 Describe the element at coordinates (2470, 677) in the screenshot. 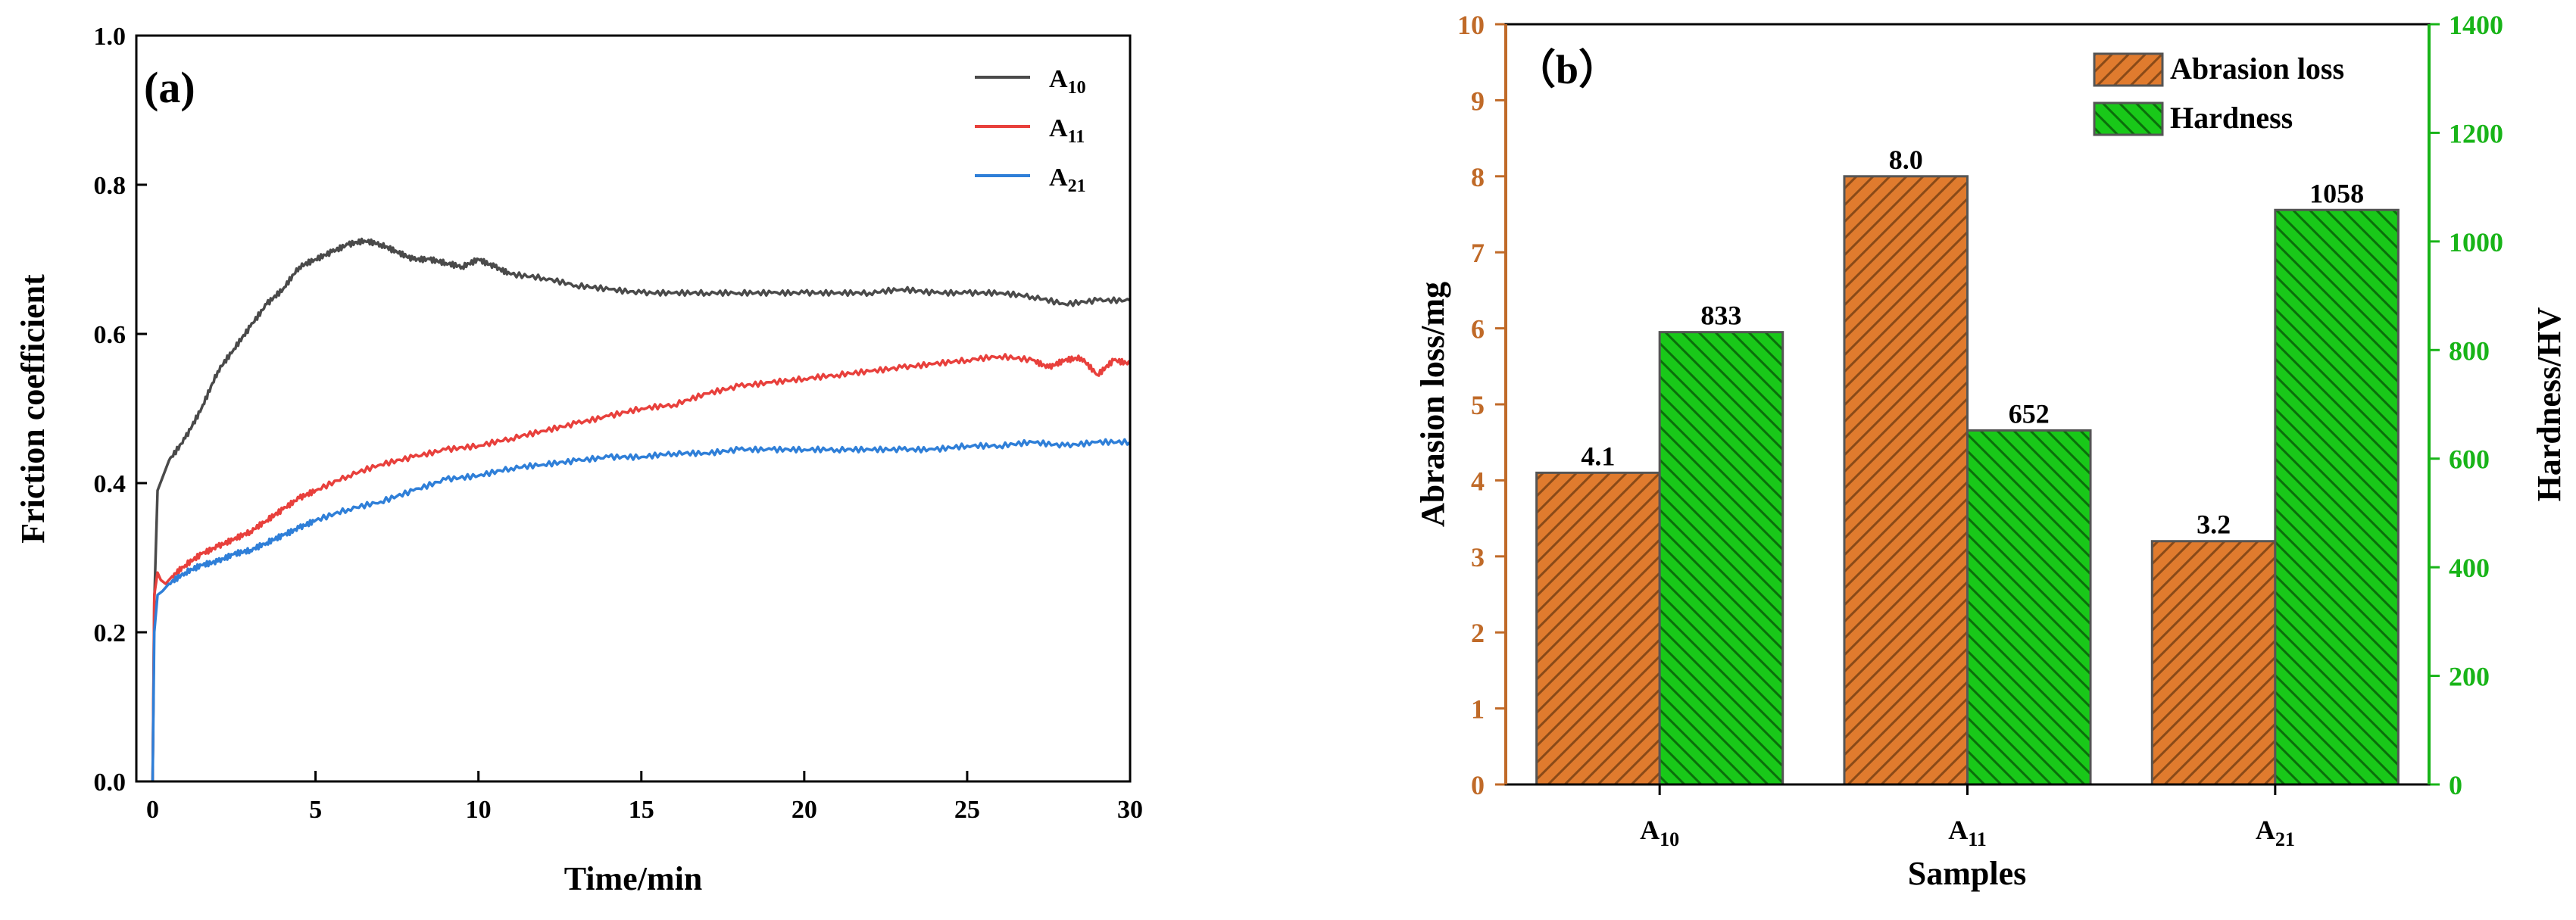

I see `panel-b-ytick-right-label: 200` at that location.